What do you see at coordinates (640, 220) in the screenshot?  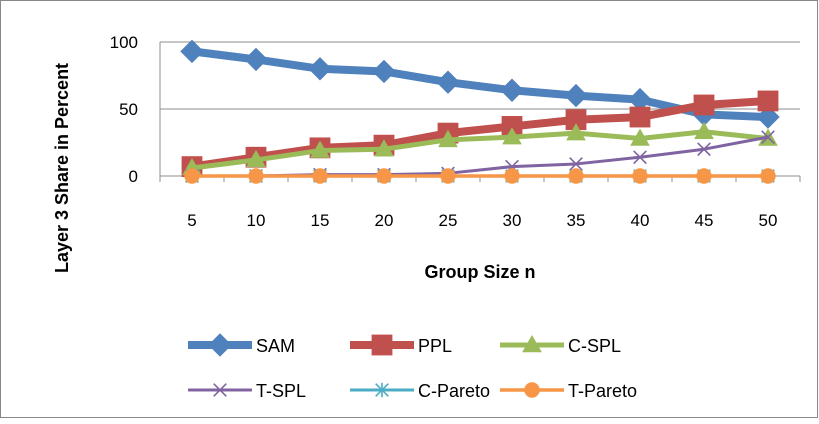 I see `x-tick-label: 40` at bounding box center [640, 220].